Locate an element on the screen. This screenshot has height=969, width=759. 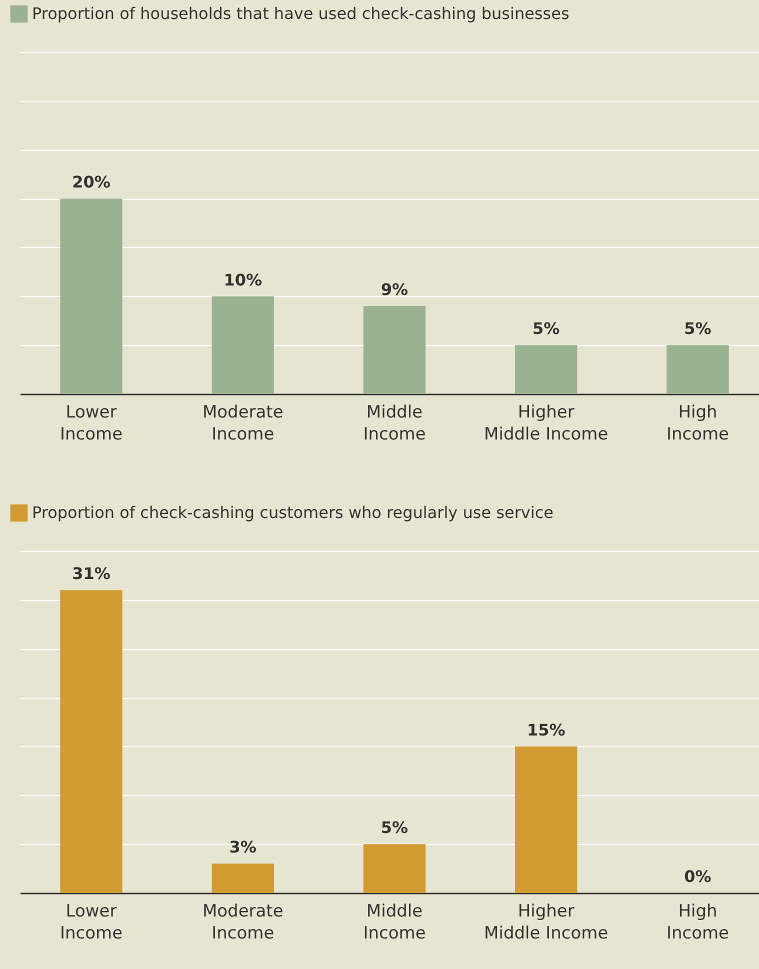
data-label: 15% is located at coordinates (546, 730).